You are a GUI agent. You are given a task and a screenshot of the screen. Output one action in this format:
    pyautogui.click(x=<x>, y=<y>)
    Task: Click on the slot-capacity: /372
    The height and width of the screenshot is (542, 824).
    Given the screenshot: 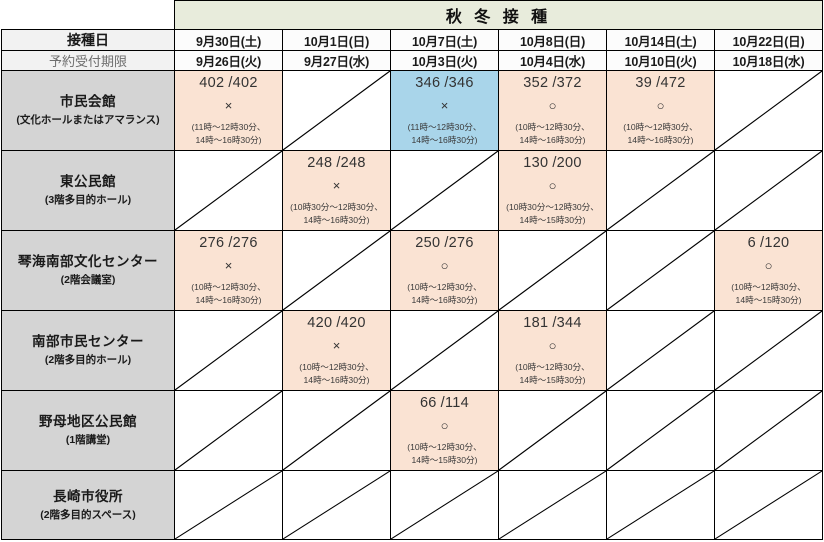 What is the action you would take?
    pyautogui.click(x=567, y=83)
    